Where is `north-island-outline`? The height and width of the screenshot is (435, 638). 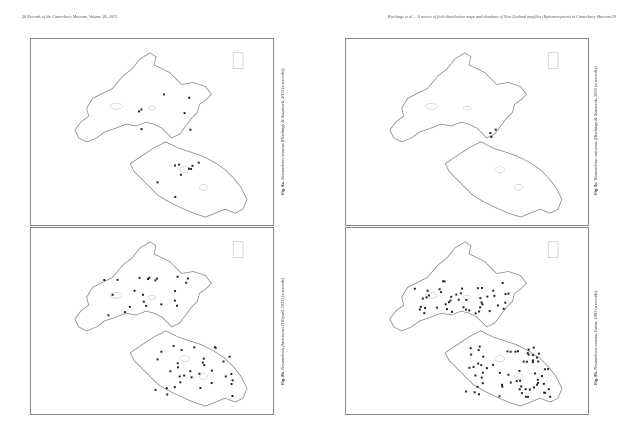
north-island-outline is located at coordinates (143, 286).